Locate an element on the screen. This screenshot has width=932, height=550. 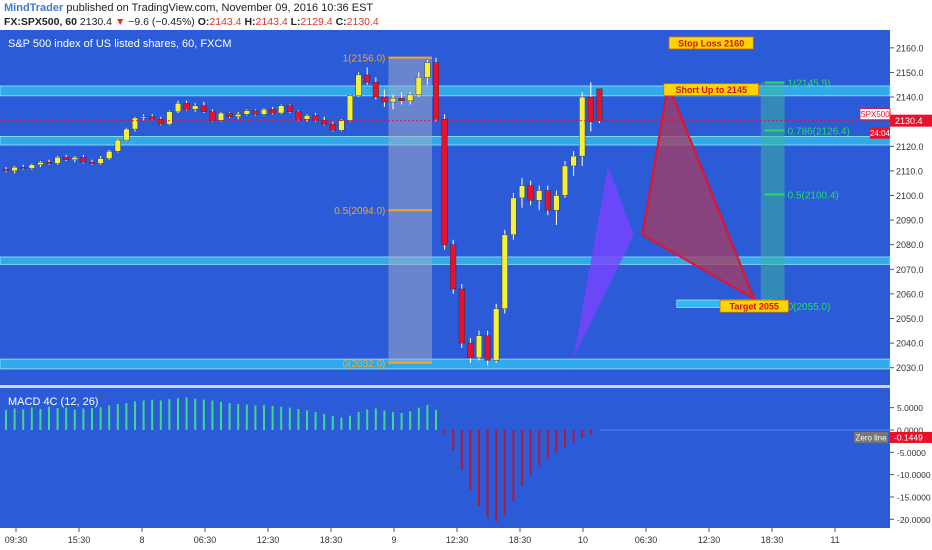
countdown-tag is located at coordinates (880, 133).